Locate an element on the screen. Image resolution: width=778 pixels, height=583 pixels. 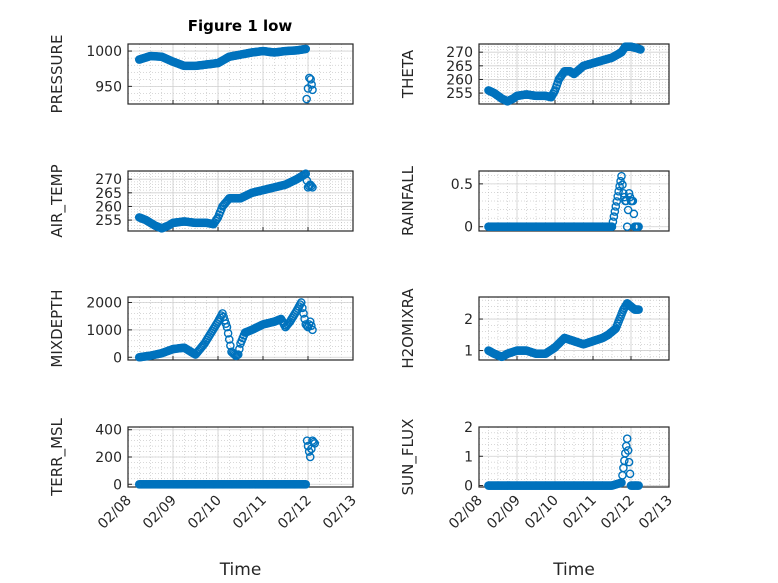
y-tick-label: 200 is located at coordinates (108, 458).